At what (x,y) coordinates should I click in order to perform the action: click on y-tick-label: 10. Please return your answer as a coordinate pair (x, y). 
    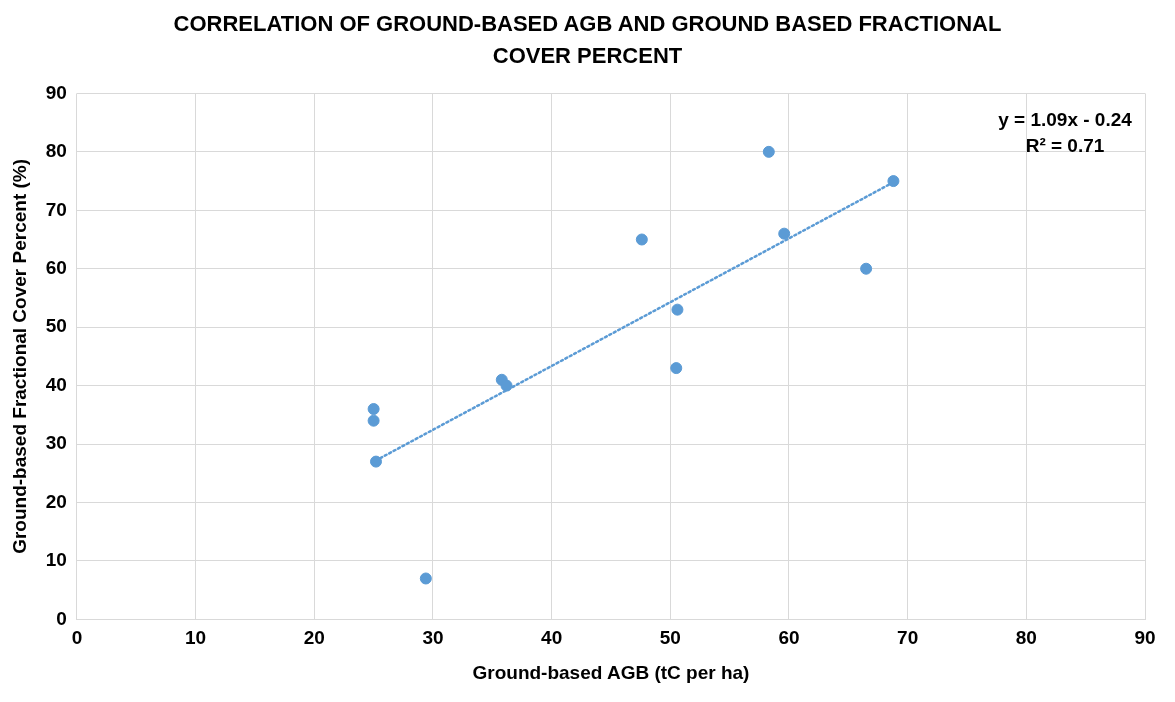
    Looking at the image, I should click on (56, 560).